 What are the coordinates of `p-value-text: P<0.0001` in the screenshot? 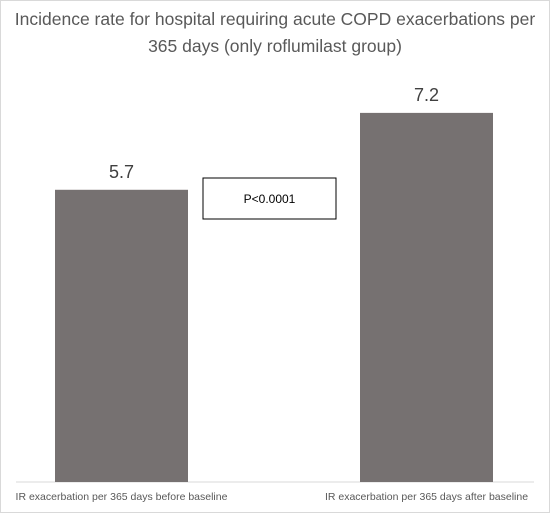 It's located at (270, 199).